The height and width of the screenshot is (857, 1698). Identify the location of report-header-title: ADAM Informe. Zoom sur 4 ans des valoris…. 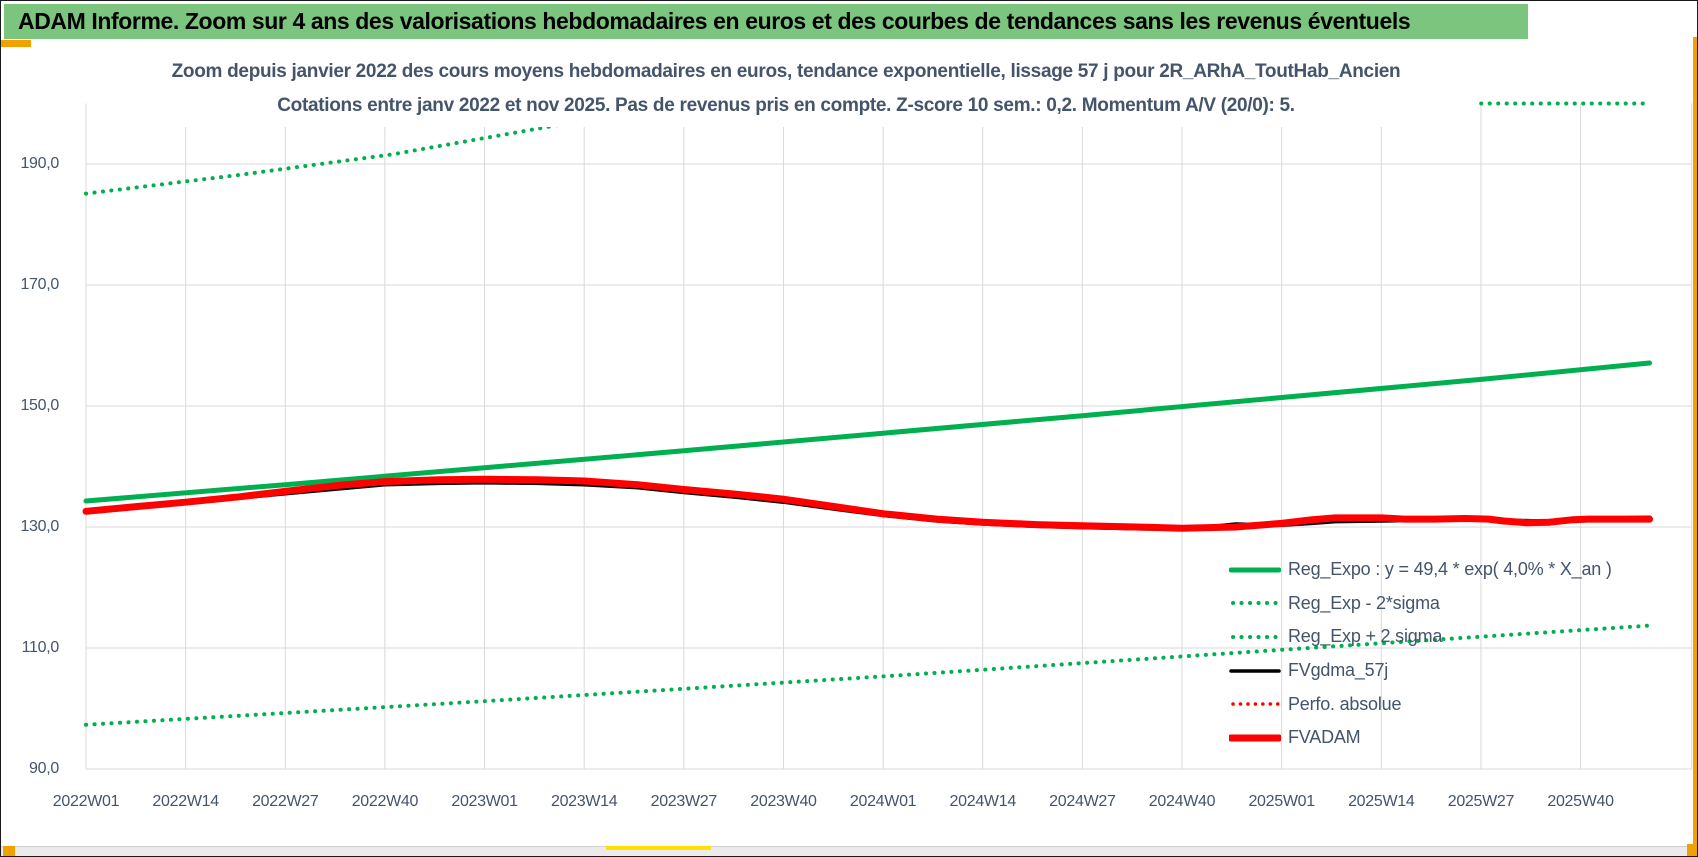
(714, 21).